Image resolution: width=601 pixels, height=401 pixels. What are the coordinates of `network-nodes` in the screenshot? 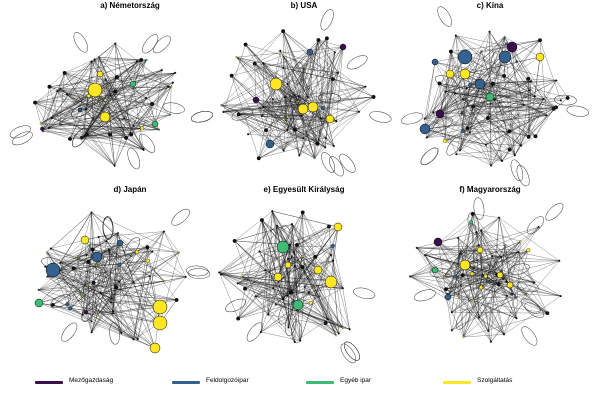 It's located at (494, 98).